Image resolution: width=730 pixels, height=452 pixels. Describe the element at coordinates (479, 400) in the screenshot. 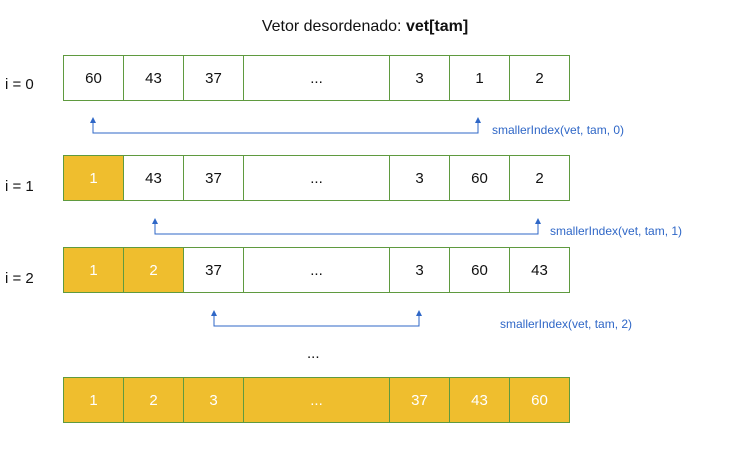

I see `array-cell-sorted: 43` at that location.